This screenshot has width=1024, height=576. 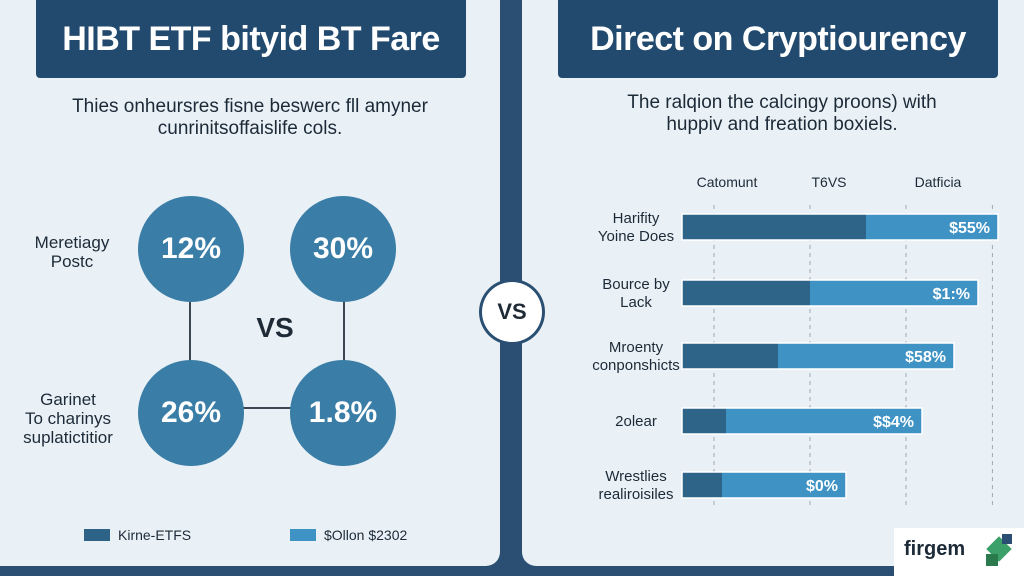 I want to click on left-subtitle-line2: cunrinitsoffaislife cols., so click(x=250, y=128).